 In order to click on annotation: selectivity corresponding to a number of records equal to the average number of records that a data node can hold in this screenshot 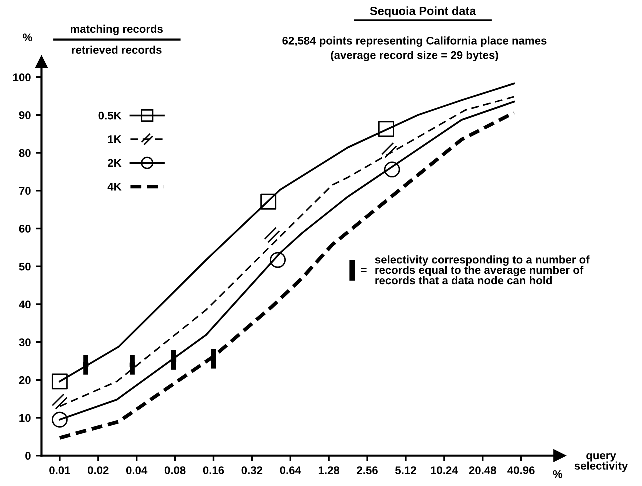, I will do `click(482, 270)`.